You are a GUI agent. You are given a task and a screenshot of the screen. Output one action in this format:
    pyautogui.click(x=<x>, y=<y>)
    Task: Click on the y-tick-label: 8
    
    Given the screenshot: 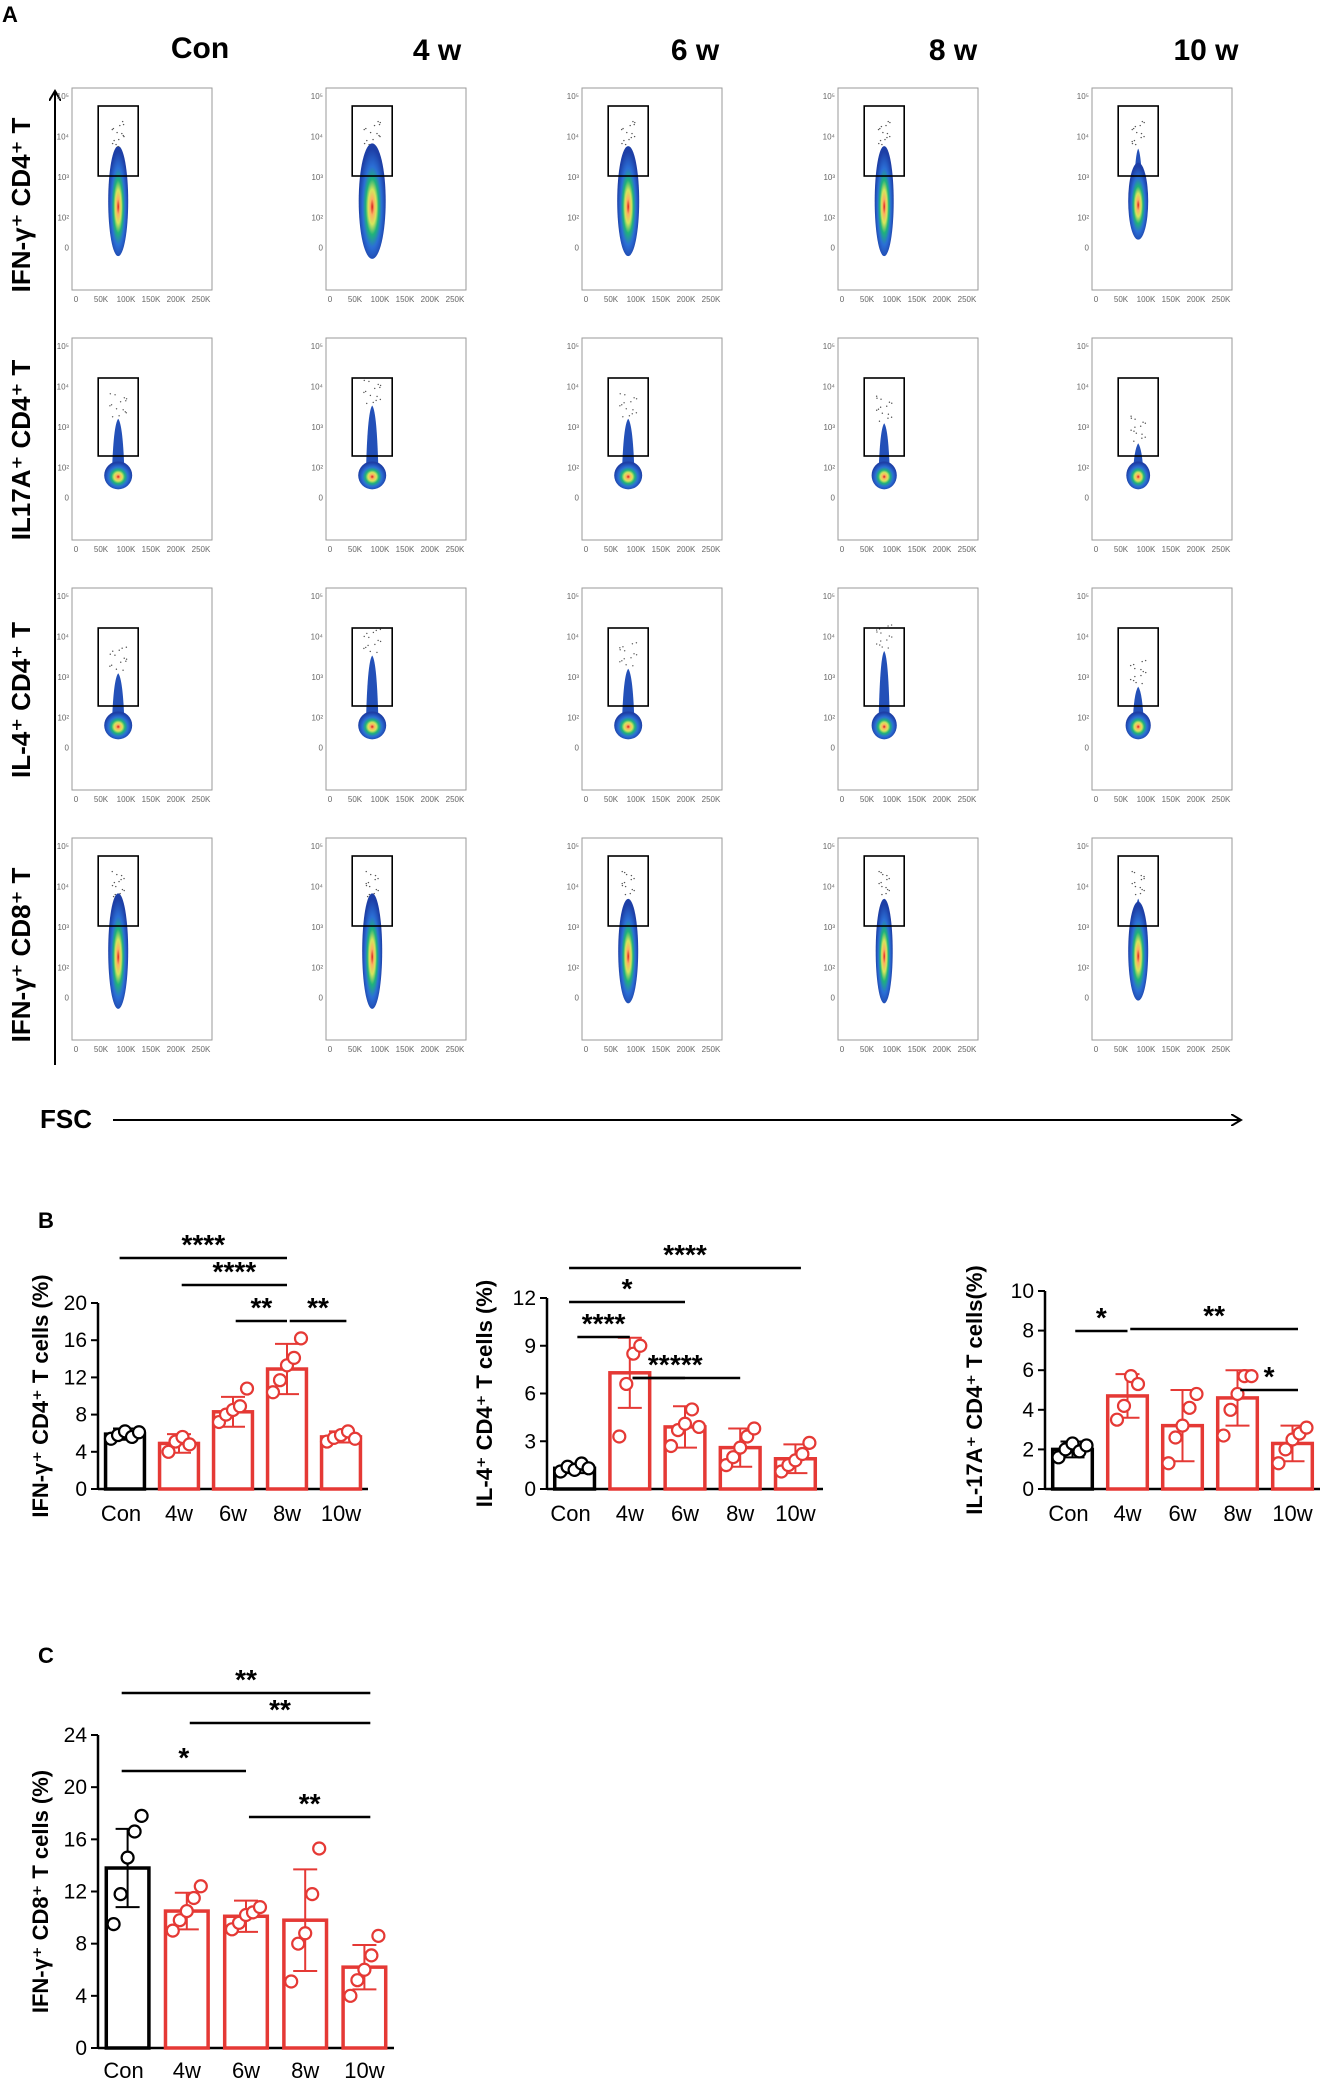 What is the action you would take?
    pyautogui.click(x=1028, y=1331)
    